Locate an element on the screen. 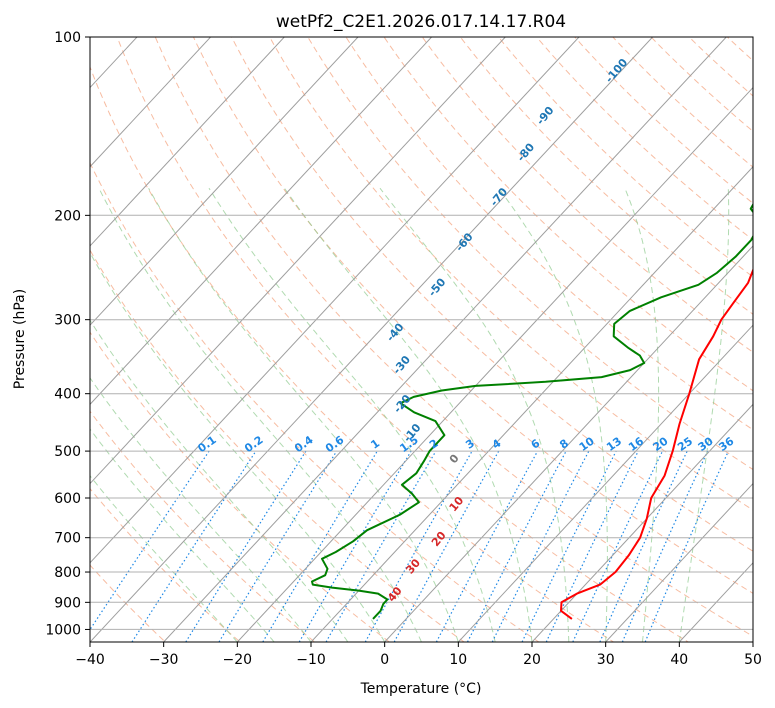 Image resolution: width=775 pixels, height=708 pixels. x-tick-label: −30 is located at coordinates (164, 660).